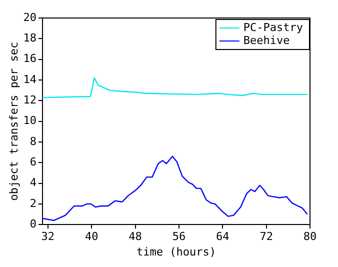  Describe the element at coordinates (48, 237) in the screenshot. I see `x-tick-label: 32` at that location.